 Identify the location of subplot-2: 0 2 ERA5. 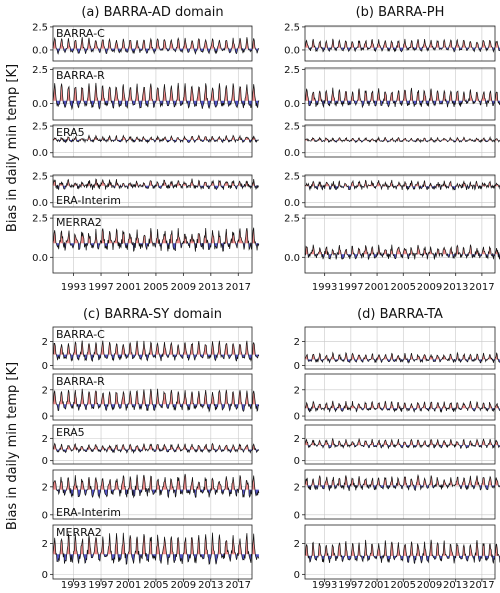
(151, 445).